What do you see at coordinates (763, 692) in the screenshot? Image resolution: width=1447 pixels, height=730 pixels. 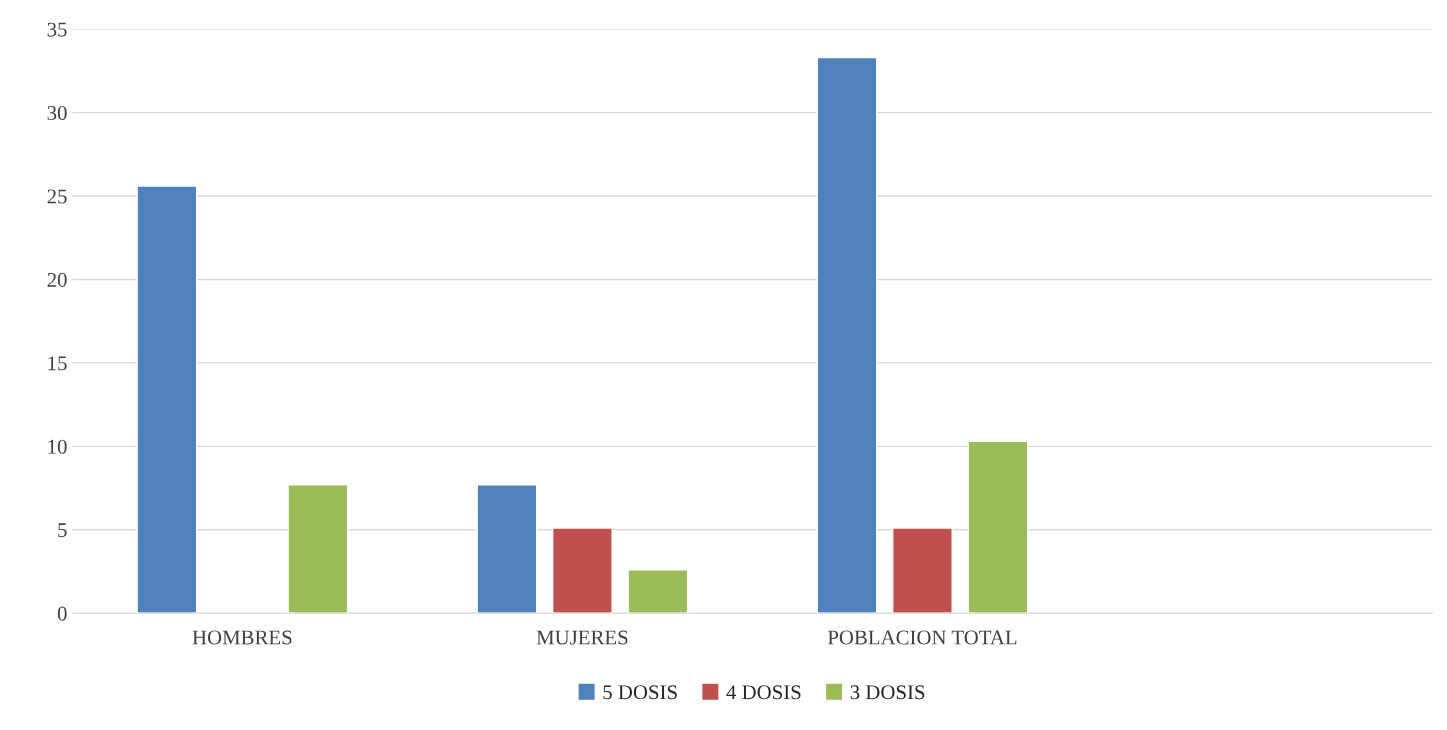 I see `legend-label: 4 DOSIS` at bounding box center [763, 692].